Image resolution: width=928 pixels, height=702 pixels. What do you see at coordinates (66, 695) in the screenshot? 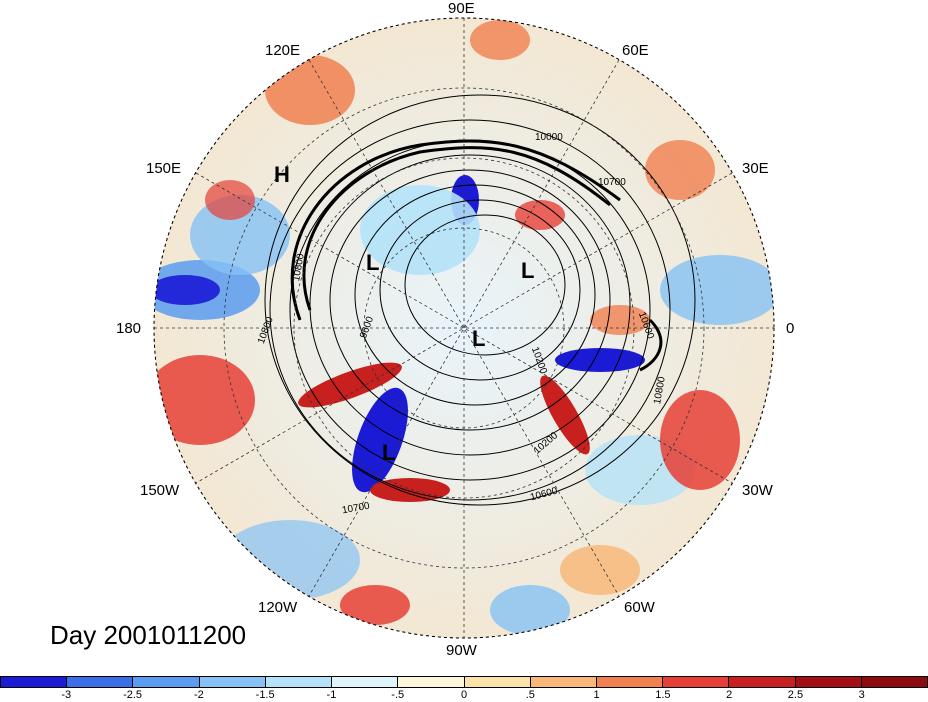
I see `colorbar-tick-label: -3` at bounding box center [66, 695].